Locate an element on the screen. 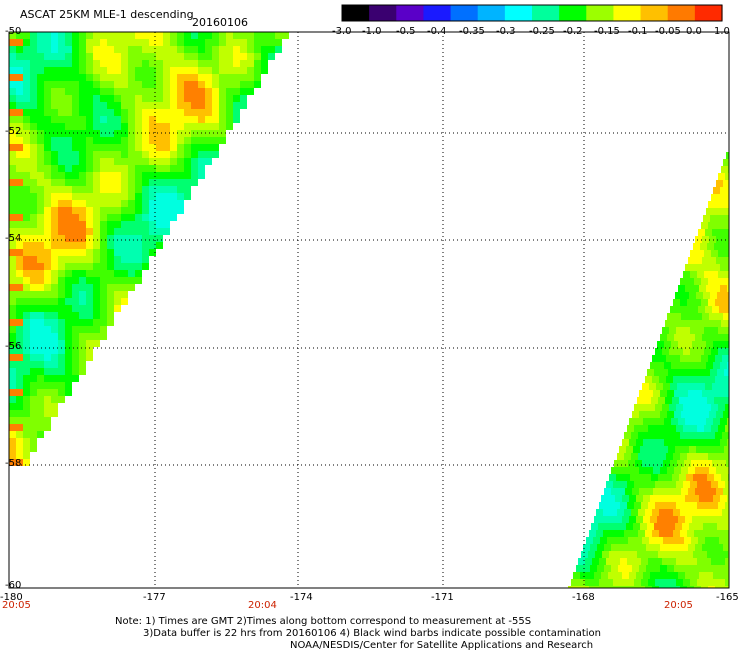  colorbar-label: 0.0 is located at coordinates (694, 31).